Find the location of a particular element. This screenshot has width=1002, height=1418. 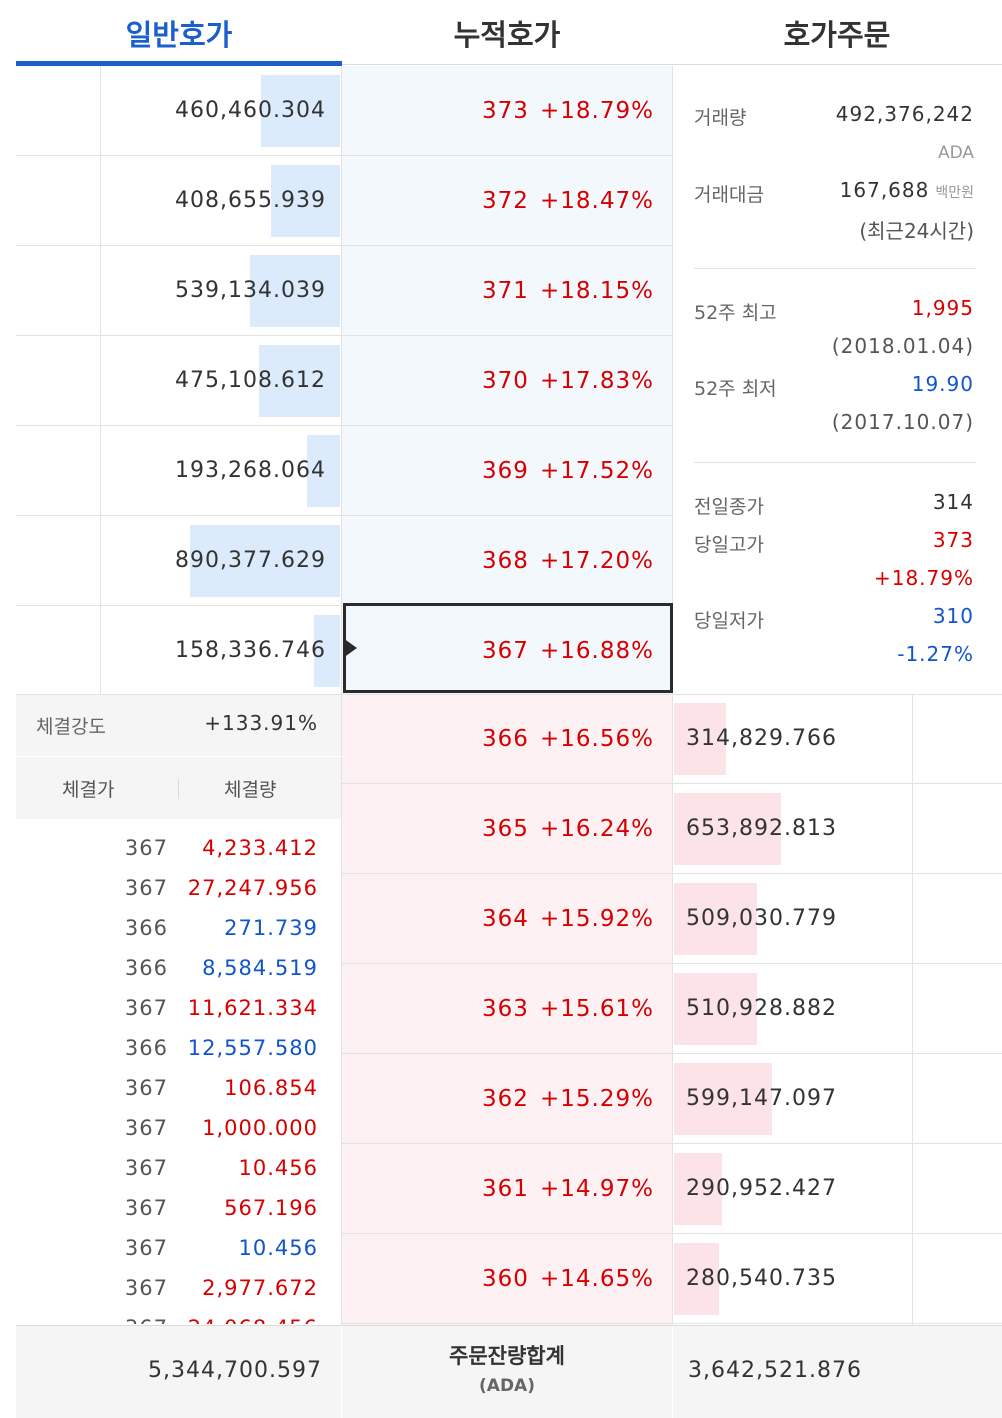

ask-price-row: 370 +17.83% is located at coordinates (507, 381).